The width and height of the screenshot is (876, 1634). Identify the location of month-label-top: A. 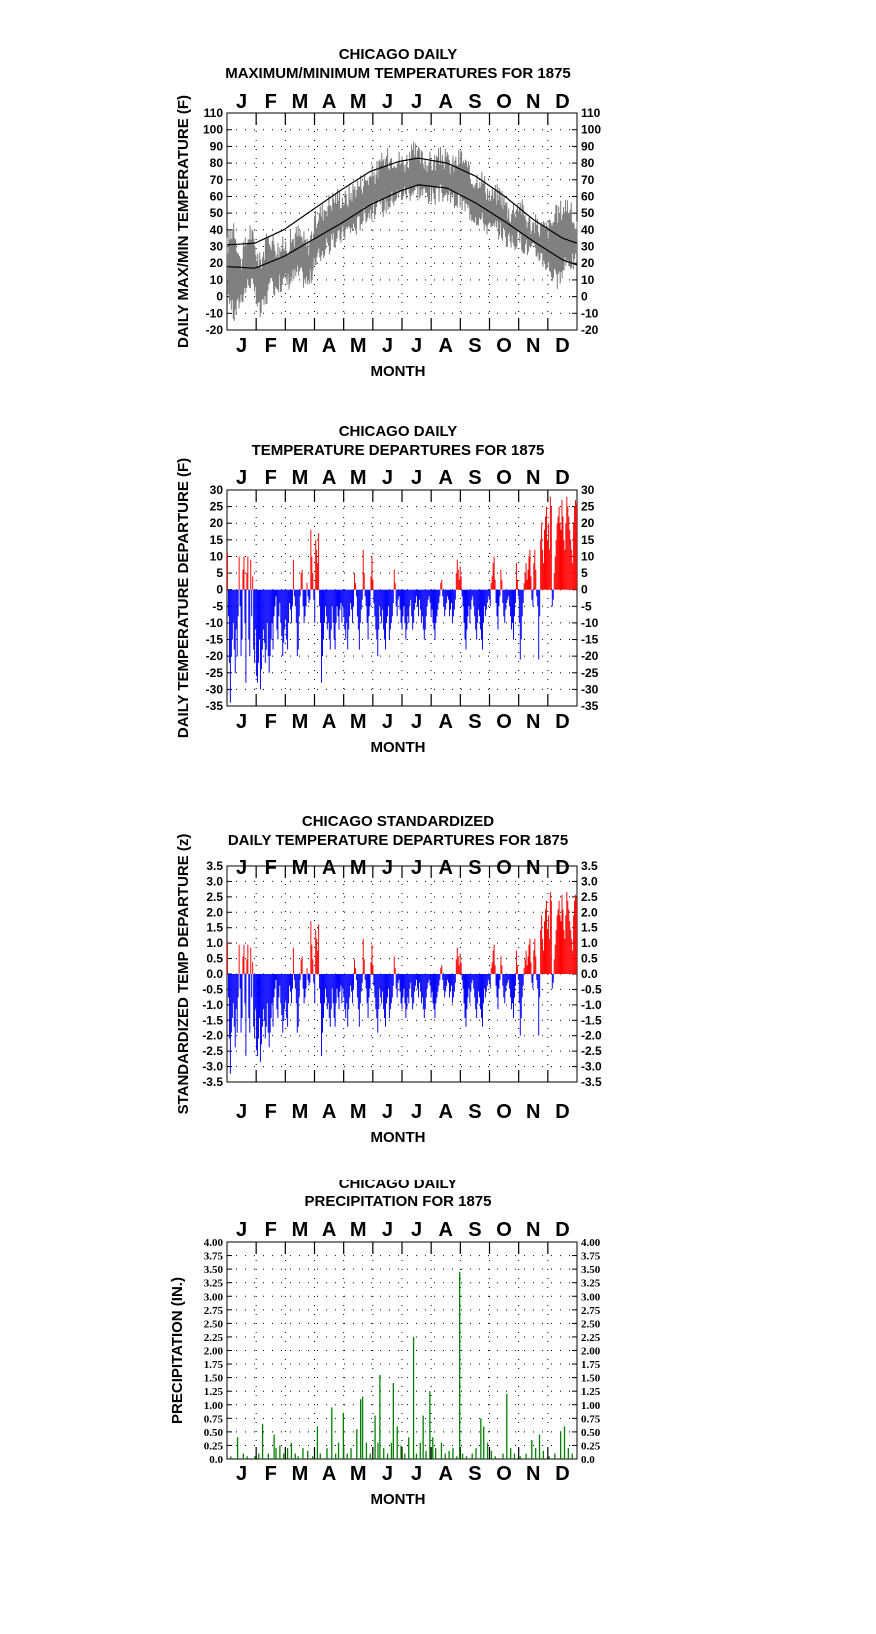
(329, 102).